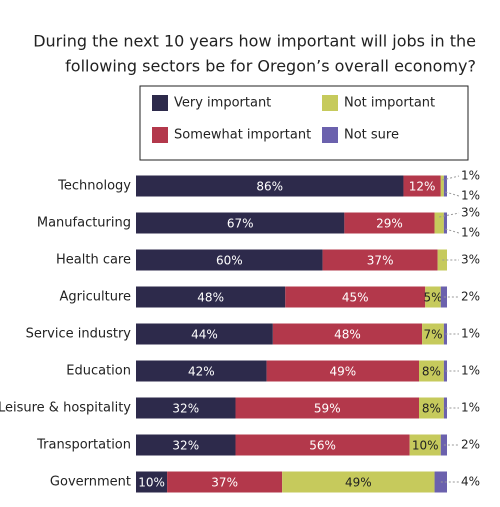 The image size is (500, 507). I want to click on category-label: Transportation, so click(83, 445).